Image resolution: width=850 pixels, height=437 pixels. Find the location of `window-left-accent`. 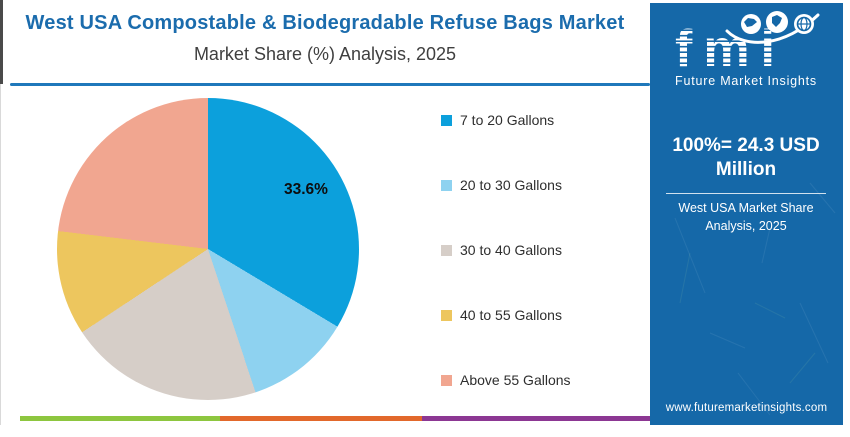

window-left-accent is located at coordinates (1, 42).